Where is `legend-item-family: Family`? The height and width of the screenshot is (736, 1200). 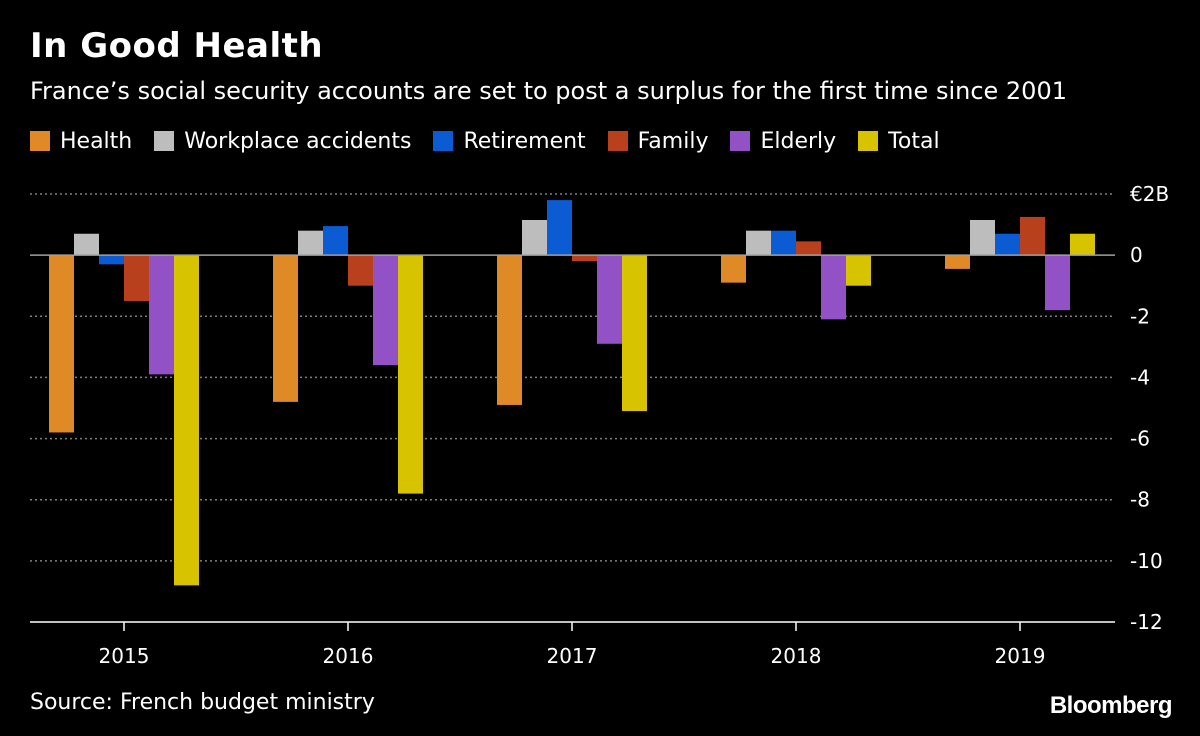
legend-item-family: Family is located at coordinates (658, 141).